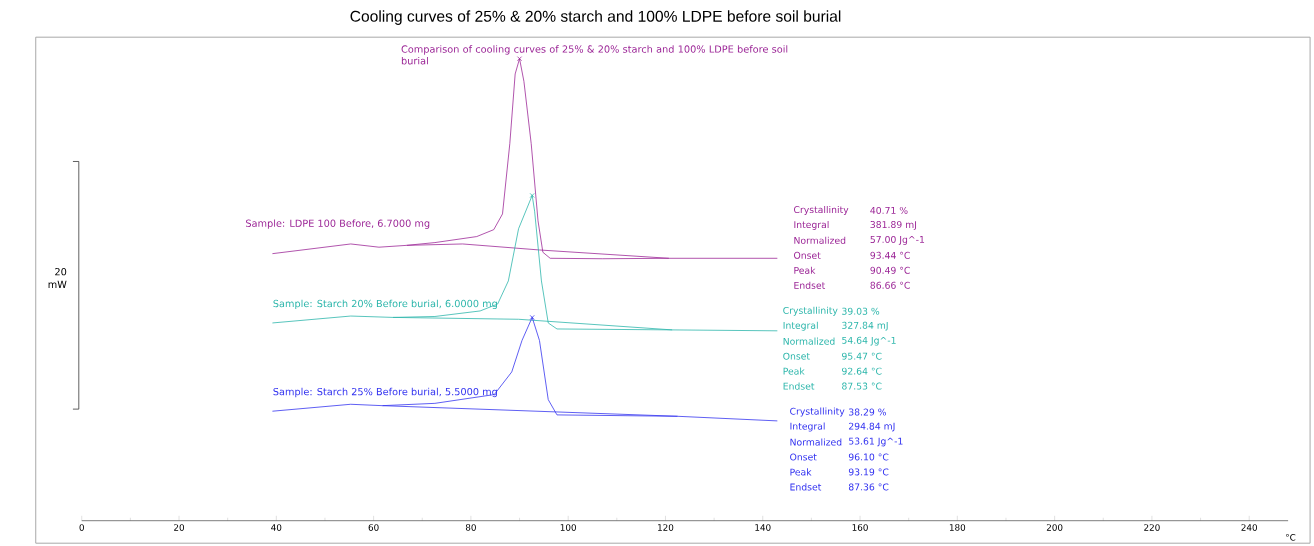 The width and height of the screenshot is (1314, 546). I want to click on annotation: 87.36 °C, so click(868, 487).